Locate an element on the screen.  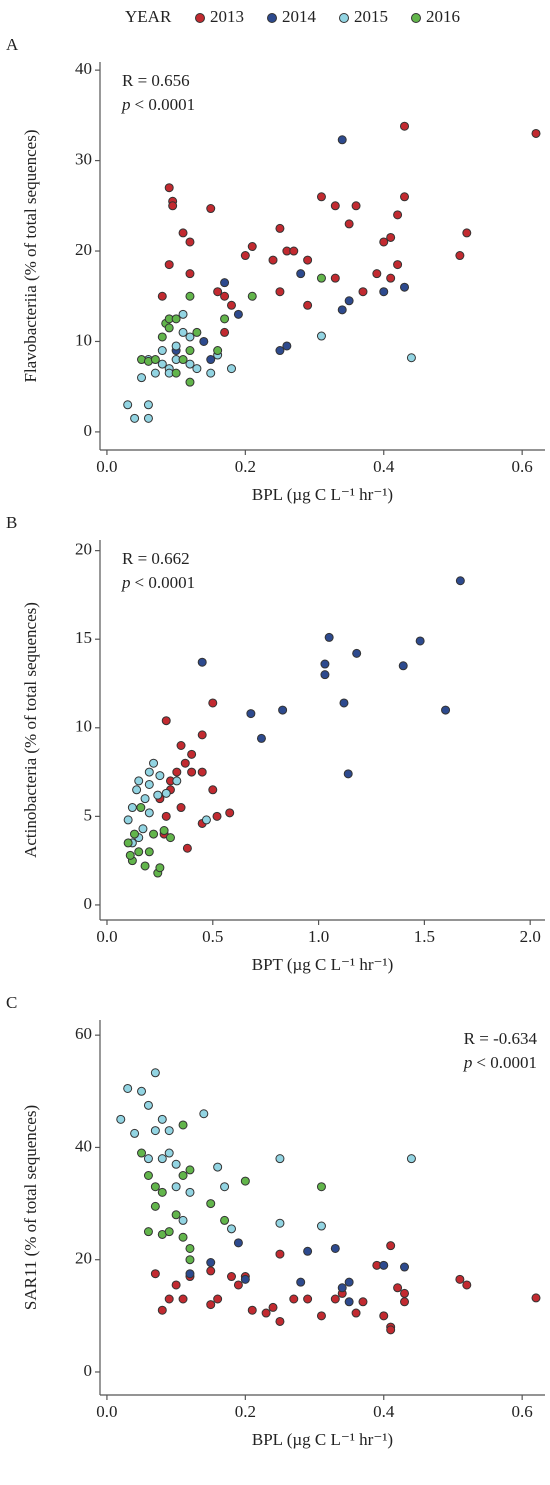
legend-marker is located at coordinates (272, 18).